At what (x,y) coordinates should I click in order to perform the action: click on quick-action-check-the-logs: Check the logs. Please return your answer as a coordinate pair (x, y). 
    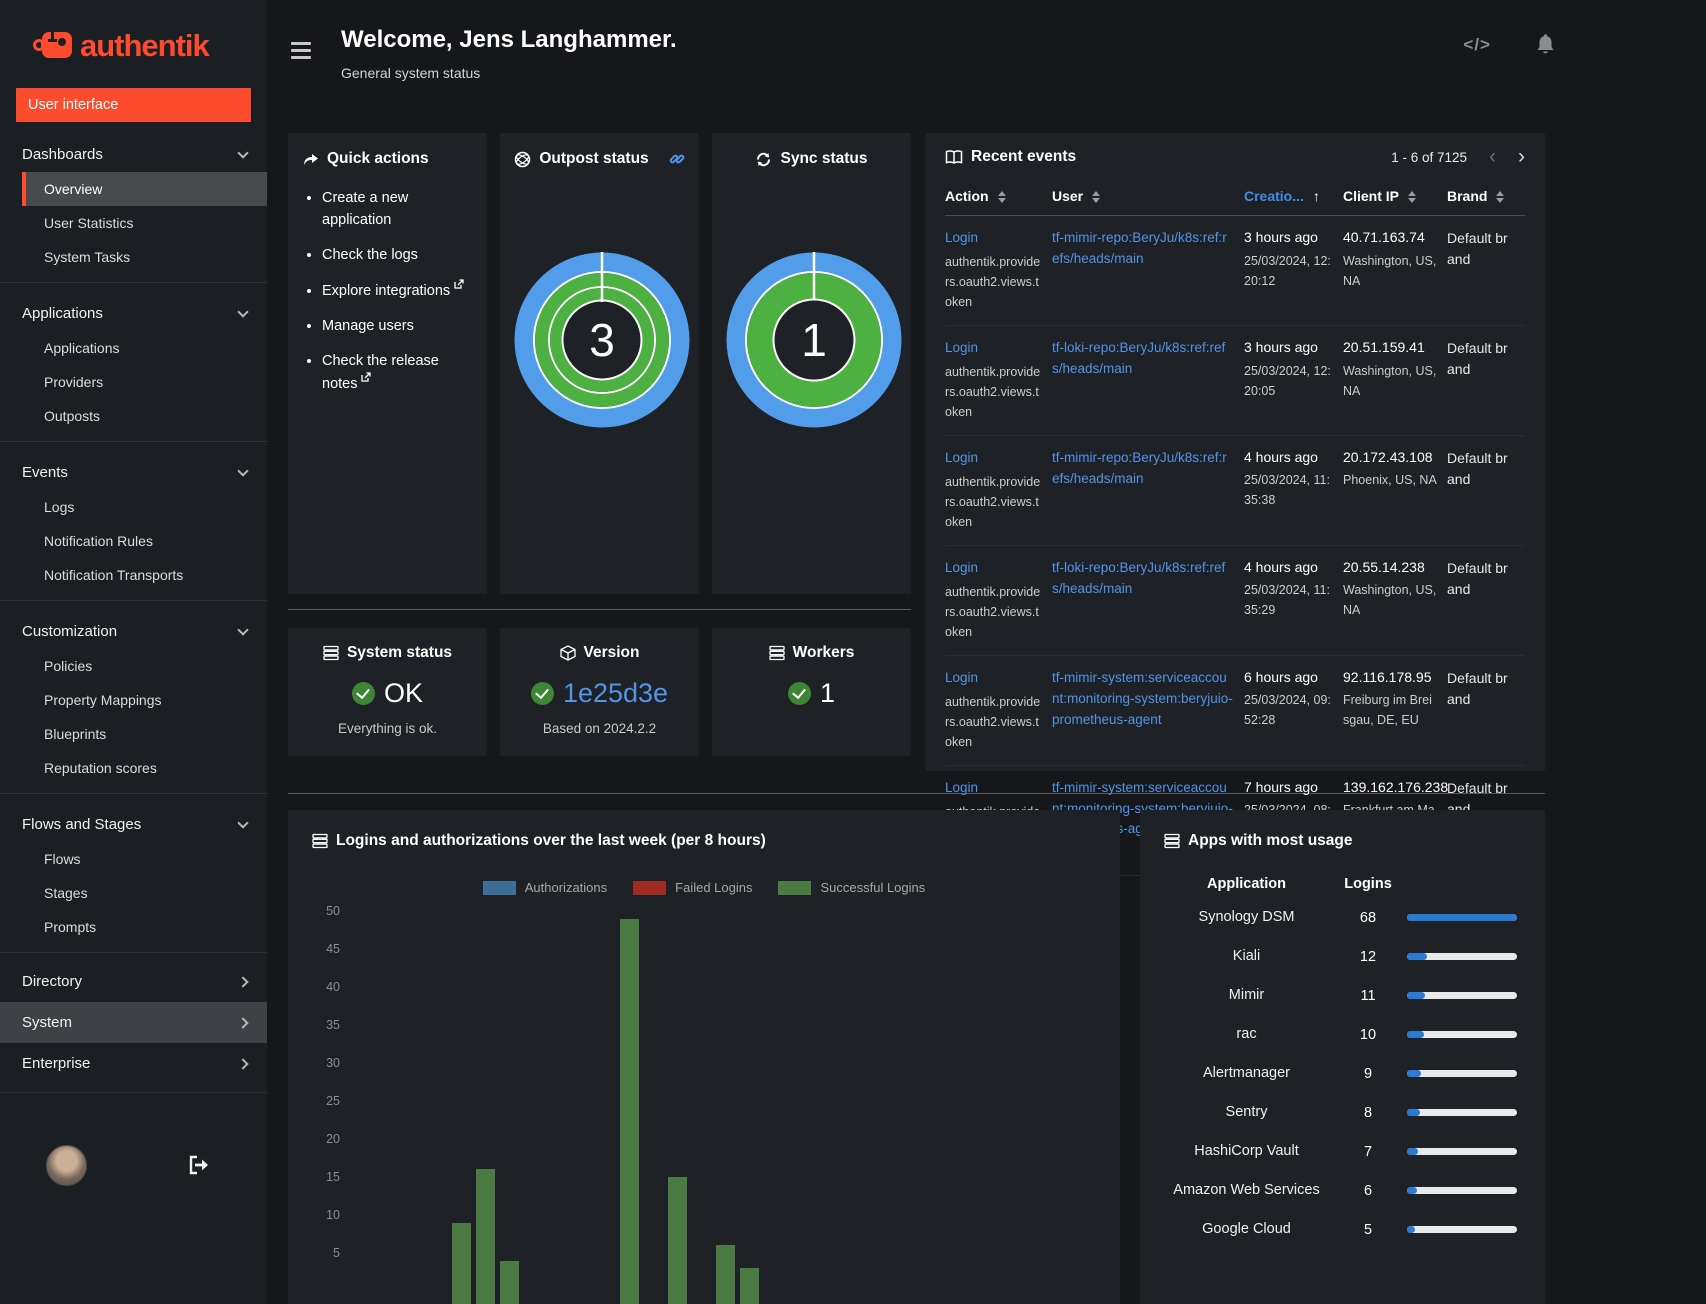
    Looking at the image, I should click on (397, 256).